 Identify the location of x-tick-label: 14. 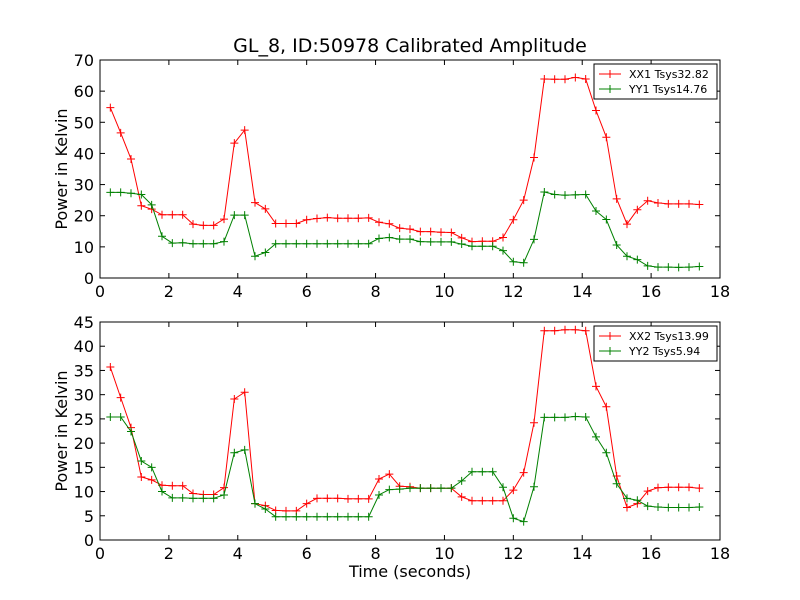
(582, 553).